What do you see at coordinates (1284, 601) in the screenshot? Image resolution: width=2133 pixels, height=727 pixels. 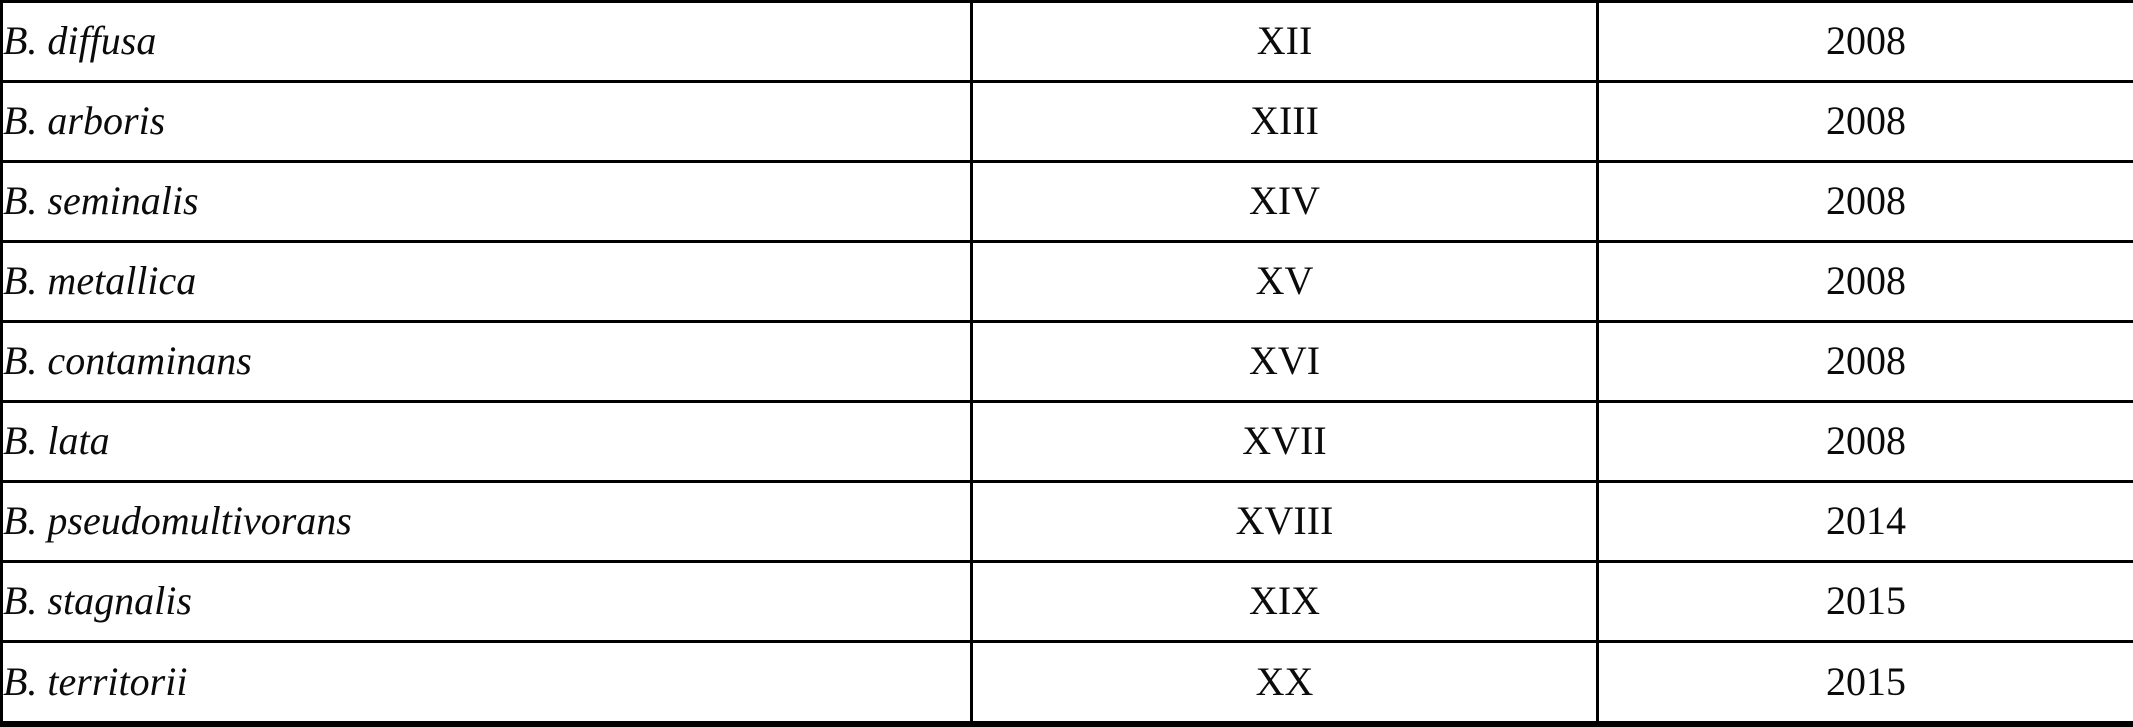 I see `taxon-group-cell: XIX` at bounding box center [1284, 601].